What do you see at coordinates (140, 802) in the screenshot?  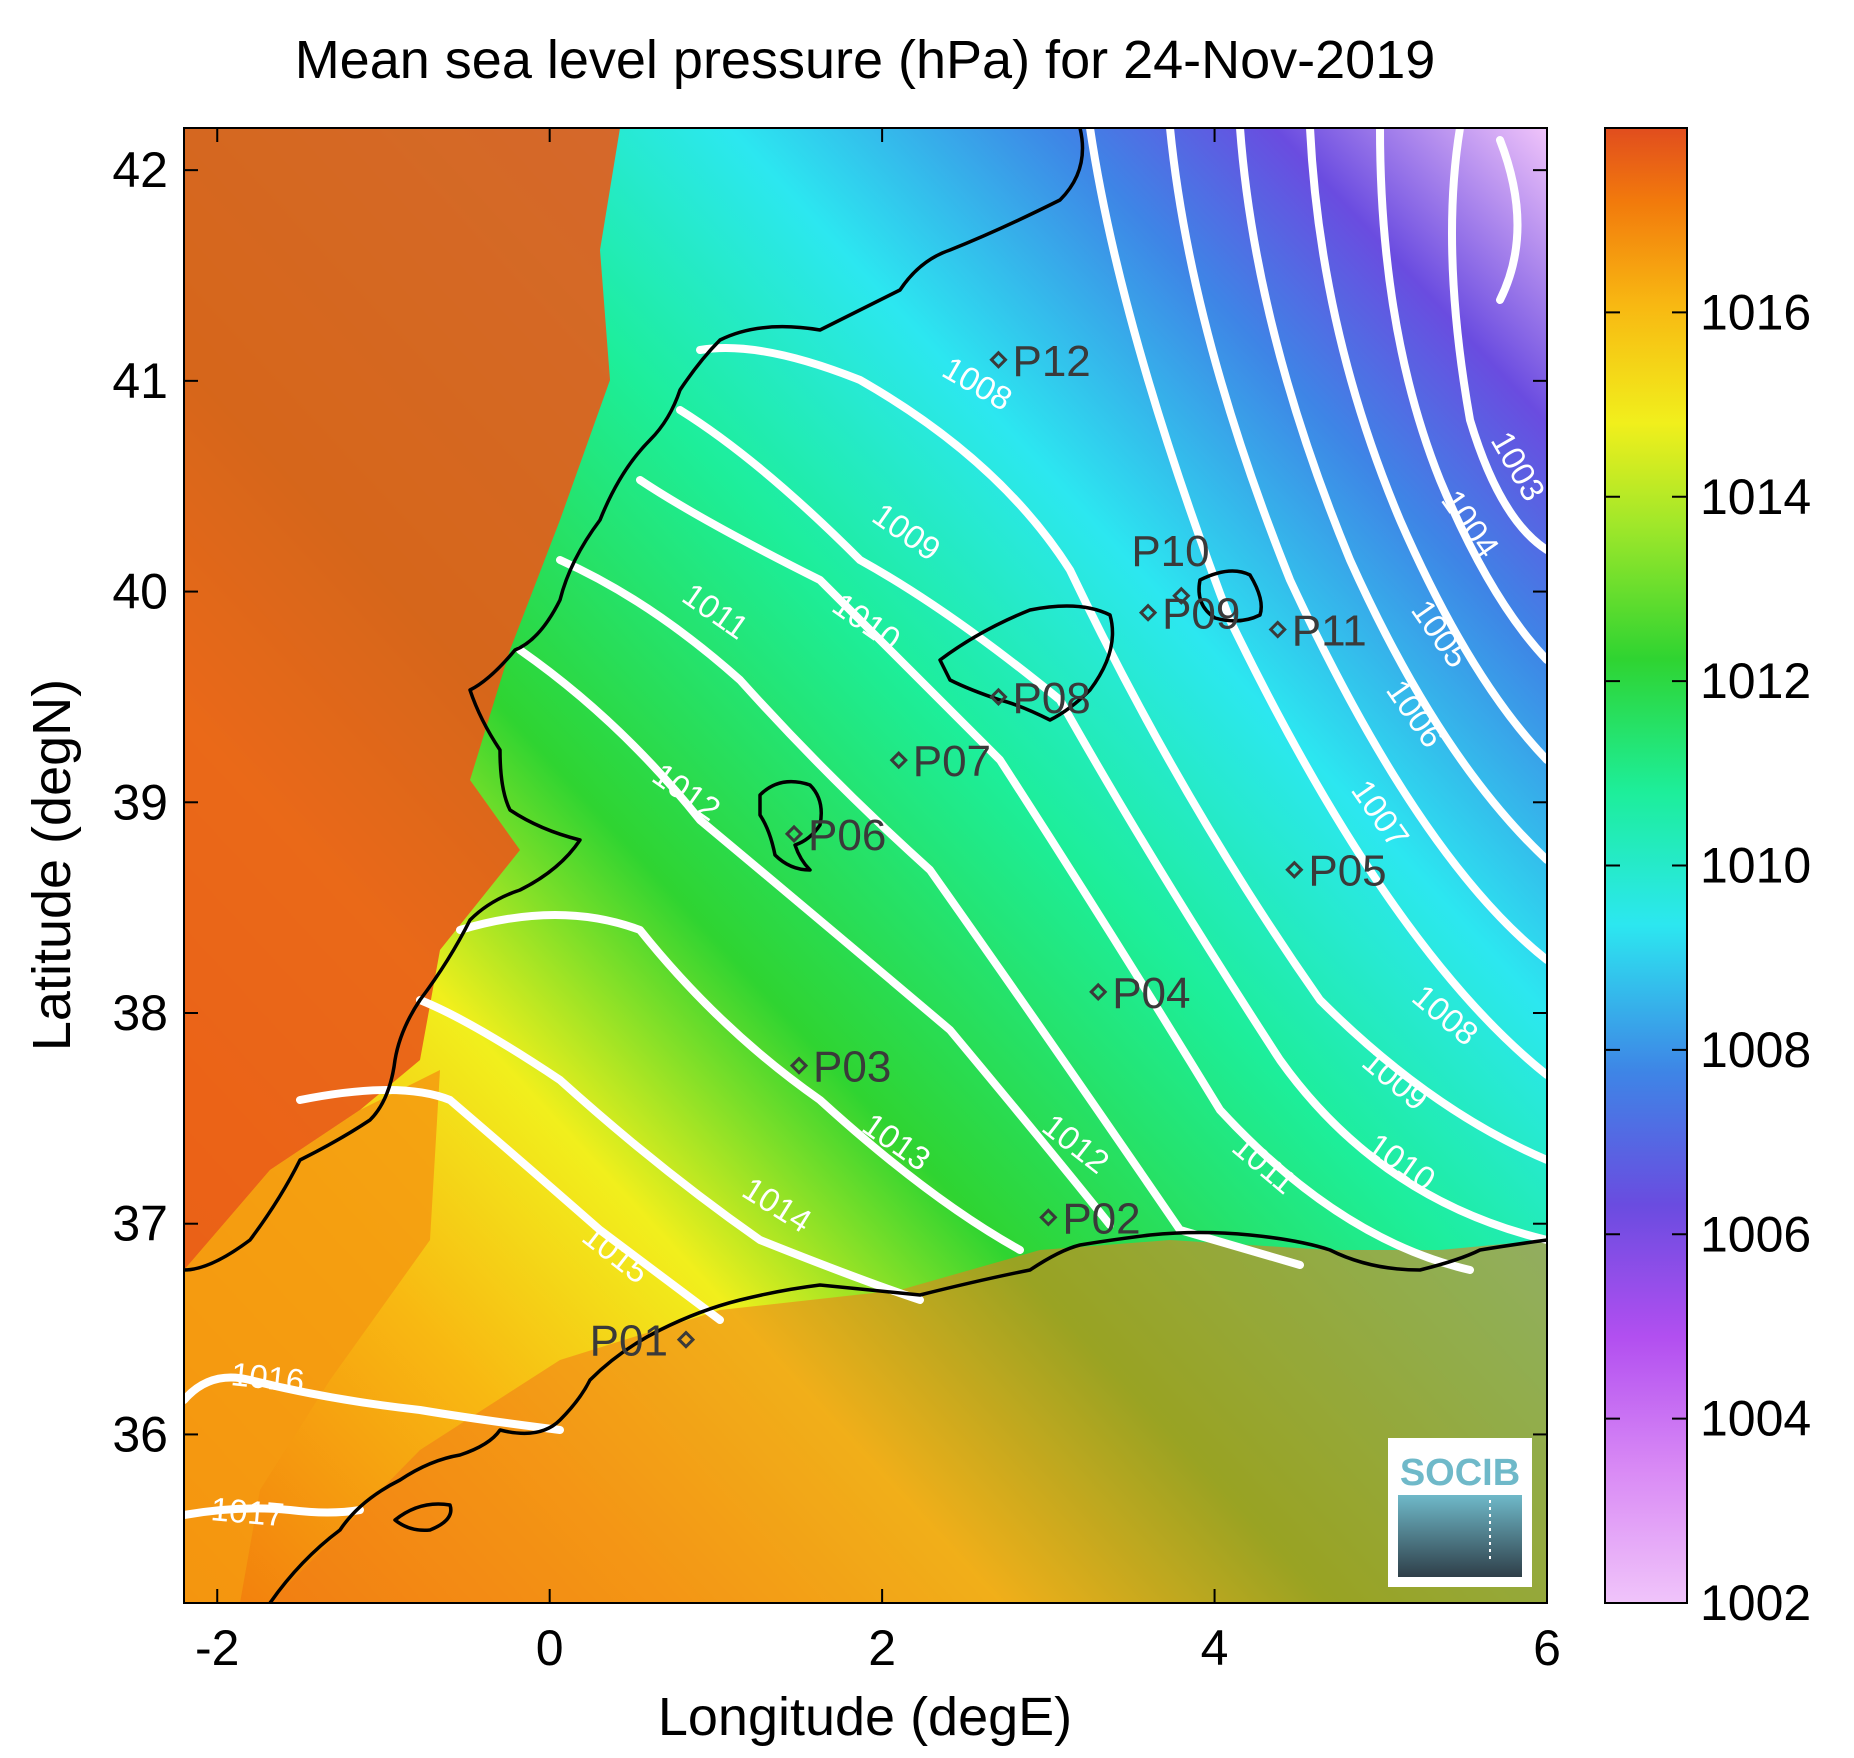 I see `y-tick-label: 39` at bounding box center [140, 802].